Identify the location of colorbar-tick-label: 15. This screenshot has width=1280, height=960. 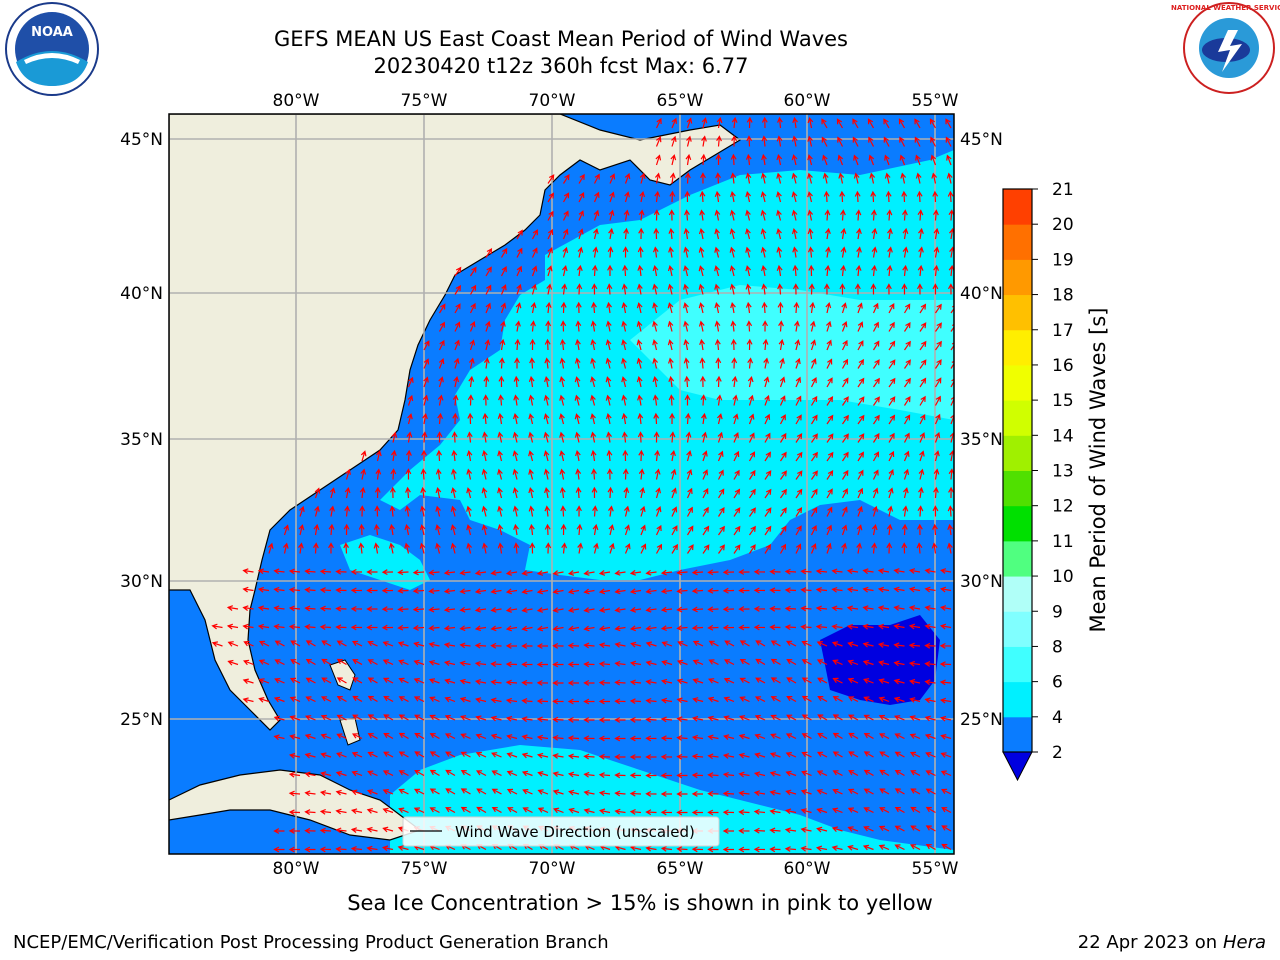
(1063, 401).